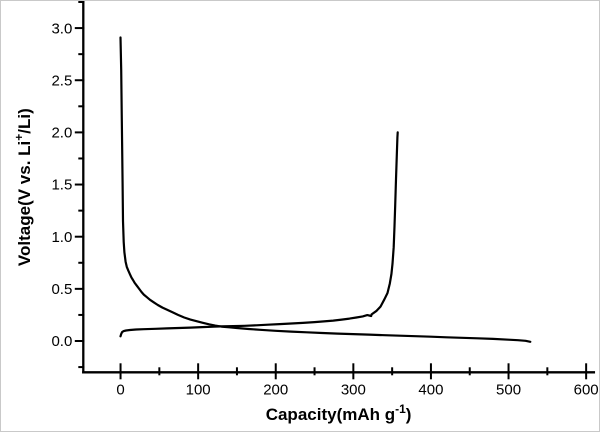 This screenshot has height=433, width=600. I want to click on x-tick-label: 300, so click(353, 389).